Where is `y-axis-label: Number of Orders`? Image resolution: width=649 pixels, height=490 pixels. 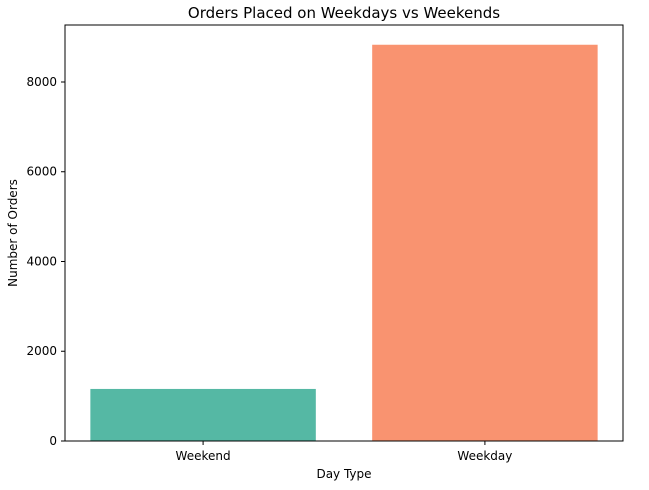
y-axis-label: Number of Orders is located at coordinates (13, 233).